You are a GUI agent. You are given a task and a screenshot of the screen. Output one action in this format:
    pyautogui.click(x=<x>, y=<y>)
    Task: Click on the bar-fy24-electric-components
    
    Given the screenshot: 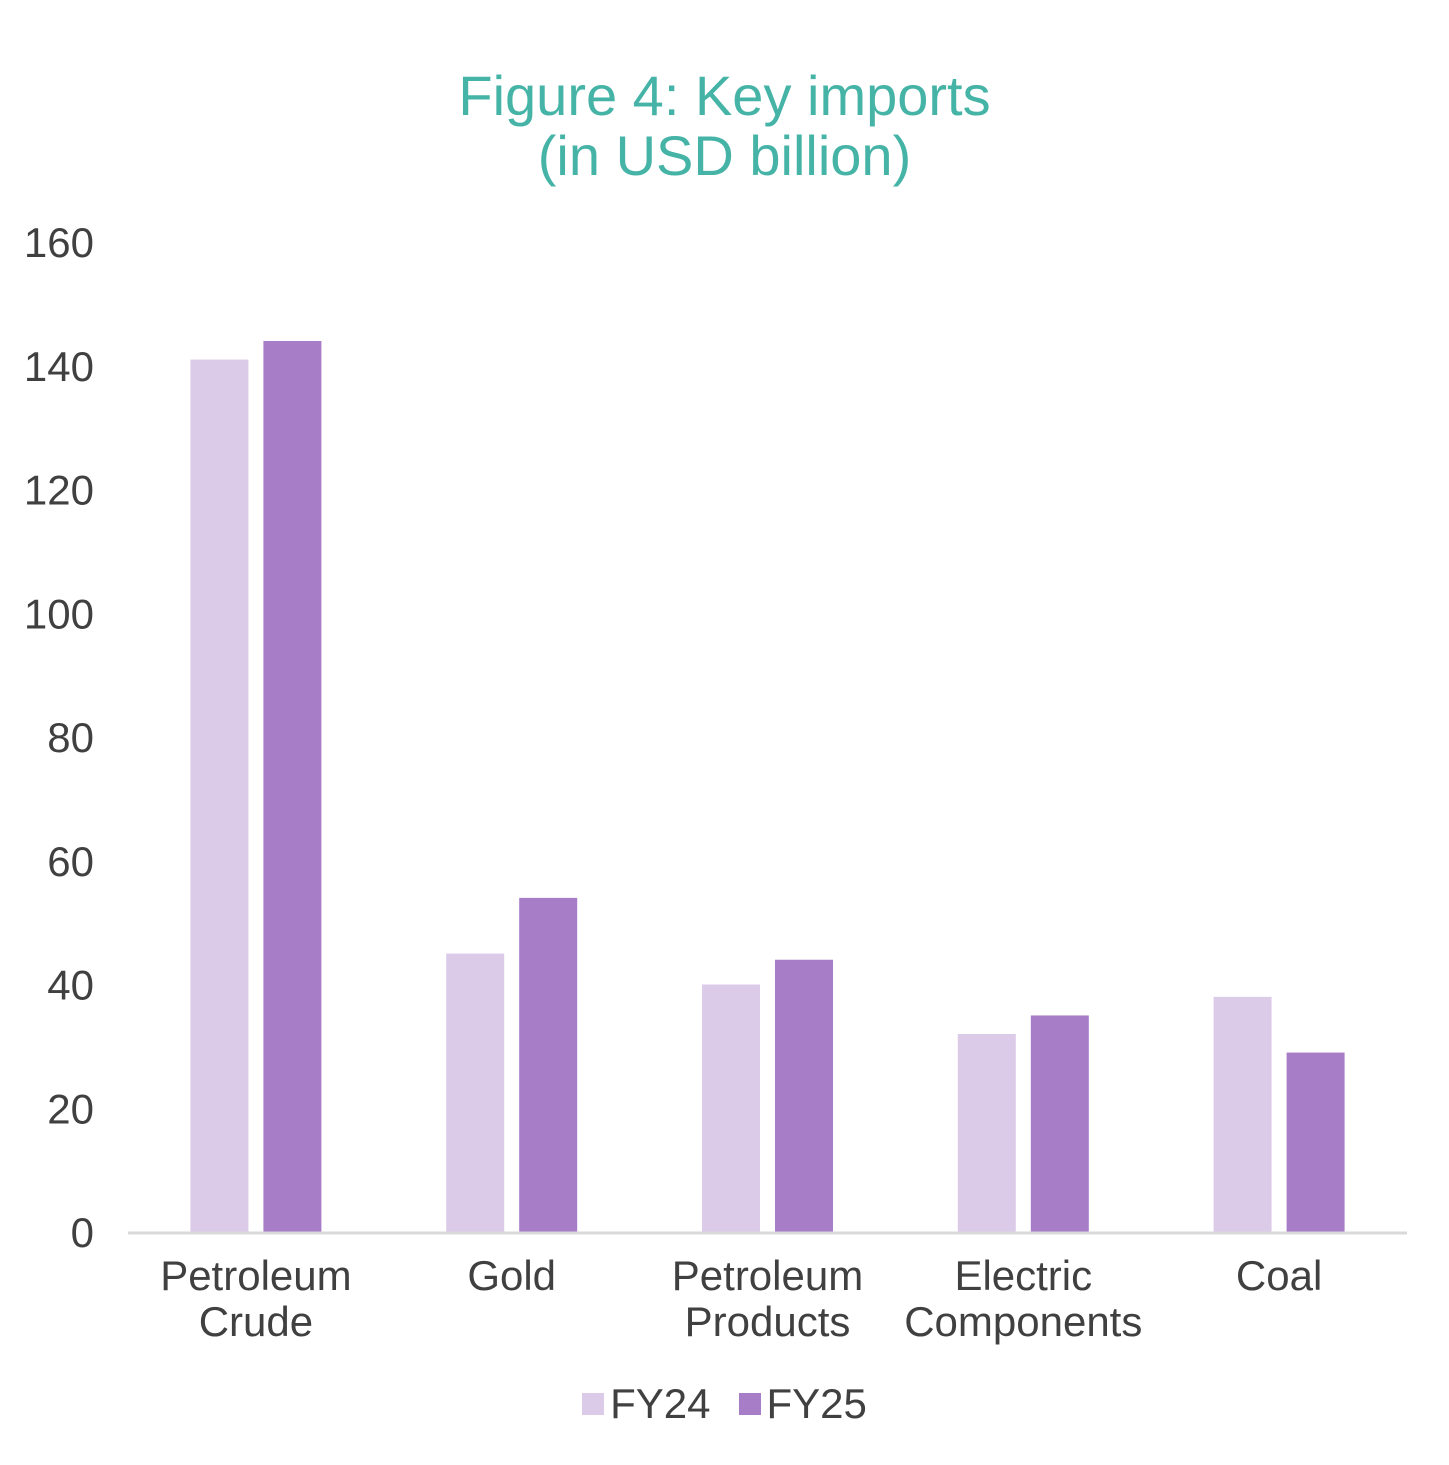 What is the action you would take?
    pyautogui.click(x=986, y=1133)
    